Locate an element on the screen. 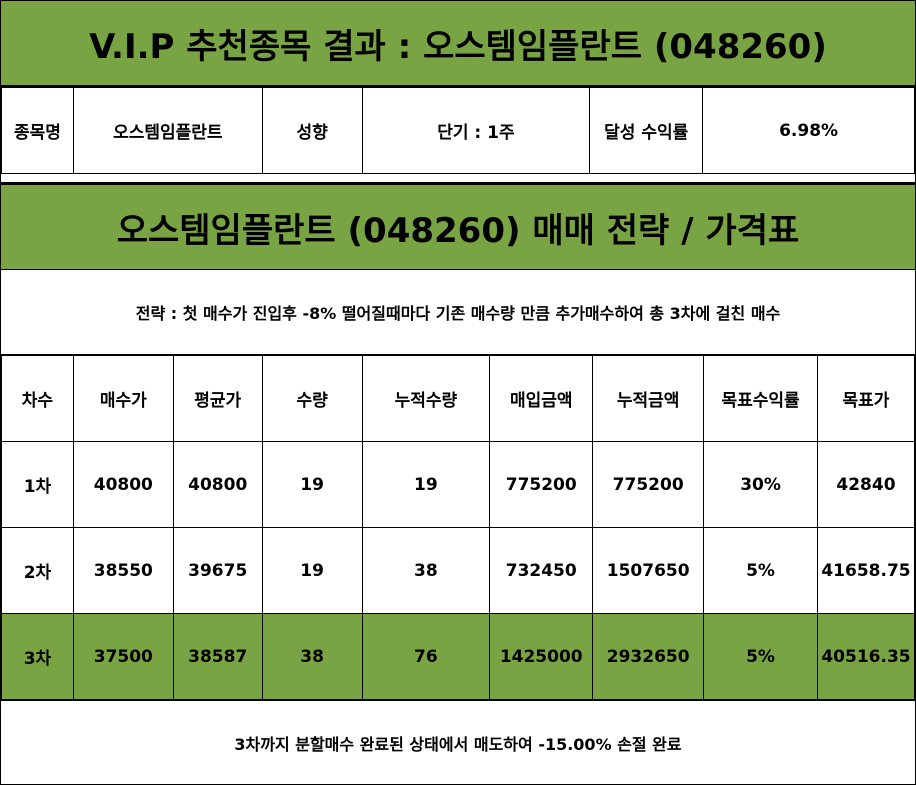 Image resolution: width=916 pixels, height=785 pixels. table-cell: 30% is located at coordinates (760, 484).